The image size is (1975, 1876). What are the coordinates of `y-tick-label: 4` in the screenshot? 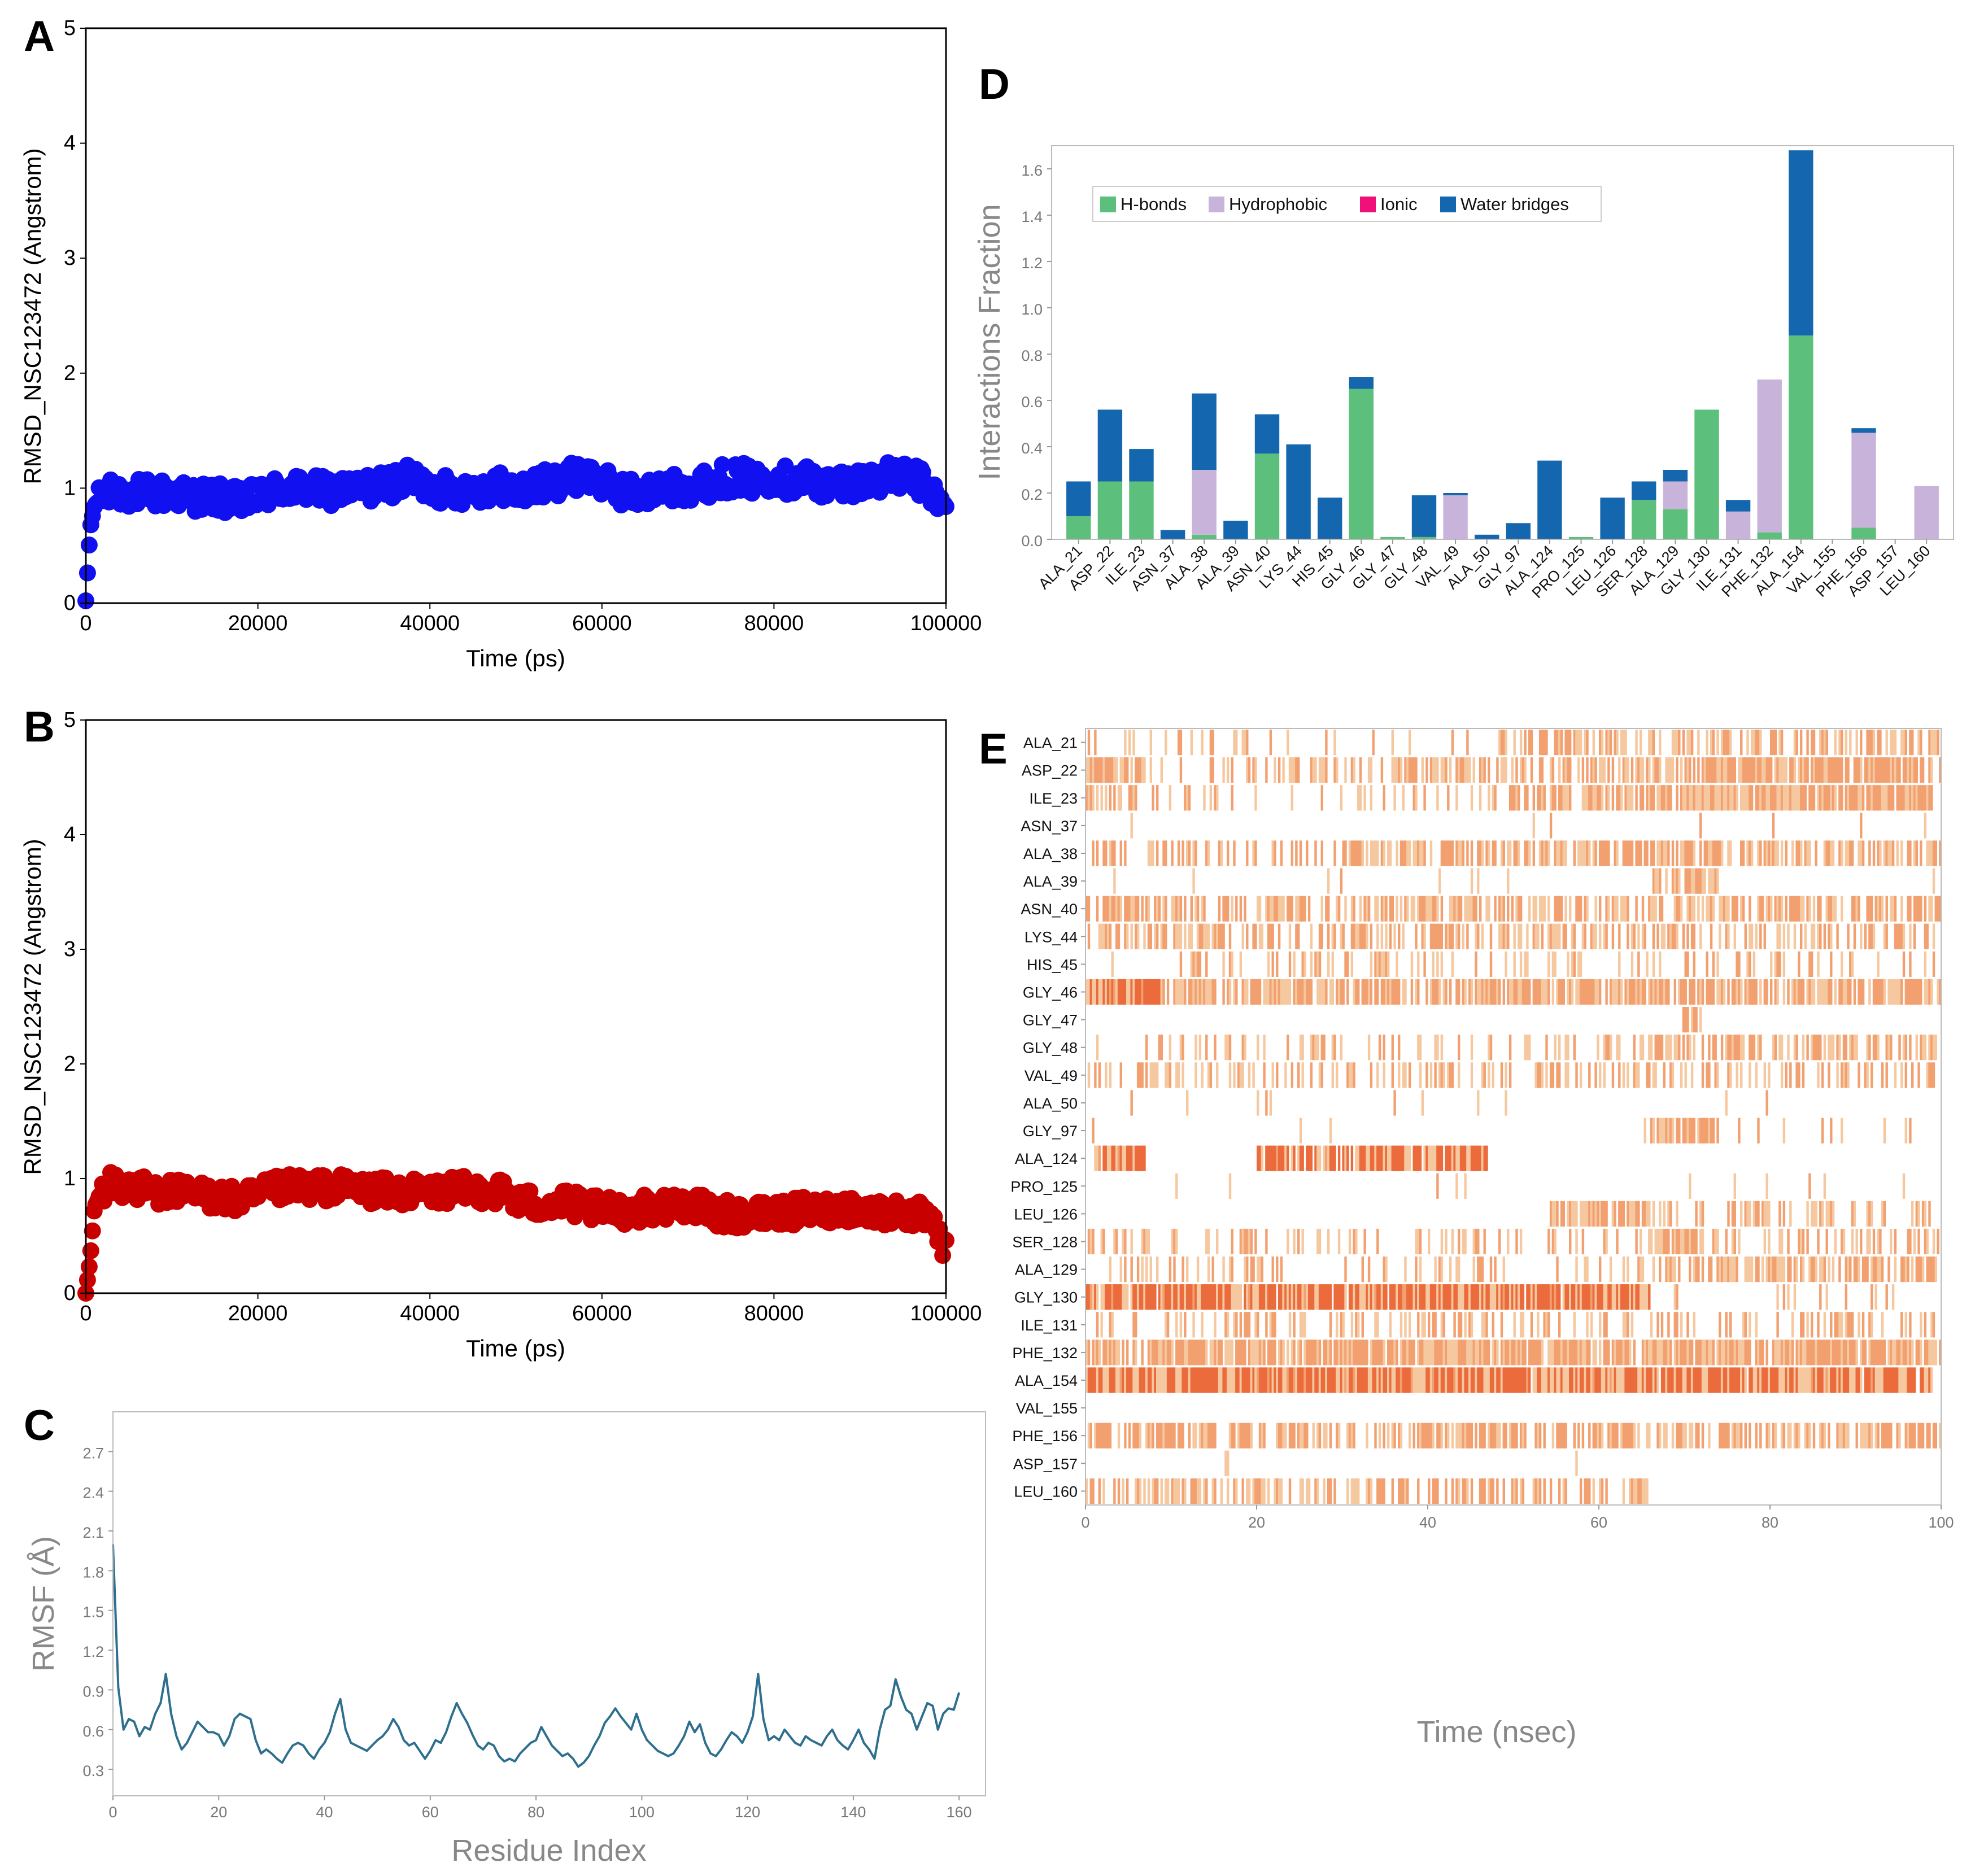 It's located at (70, 835).